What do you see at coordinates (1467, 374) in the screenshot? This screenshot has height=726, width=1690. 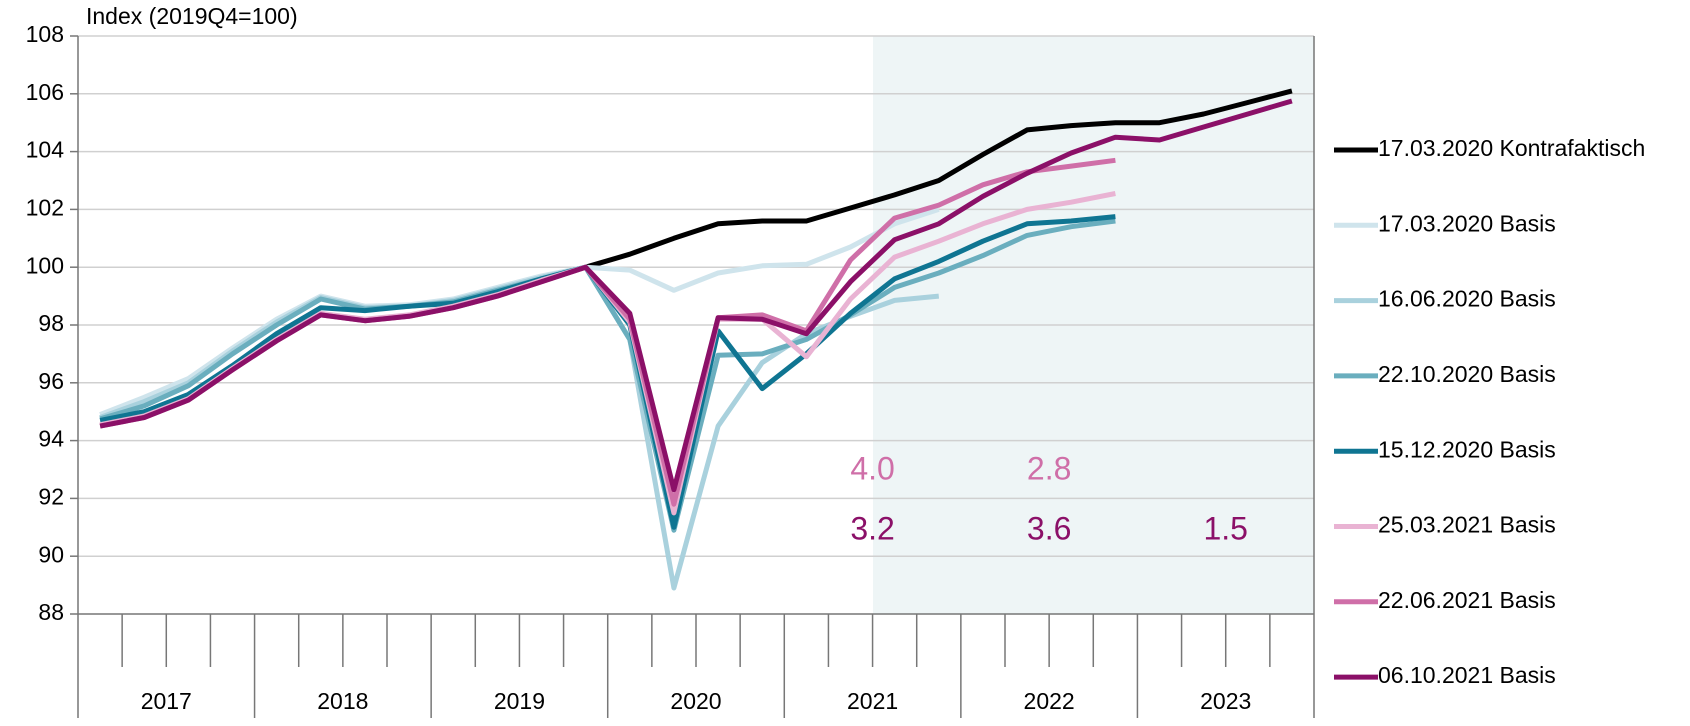 I see `legend-label: 22.10.2020 Basis` at bounding box center [1467, 374].